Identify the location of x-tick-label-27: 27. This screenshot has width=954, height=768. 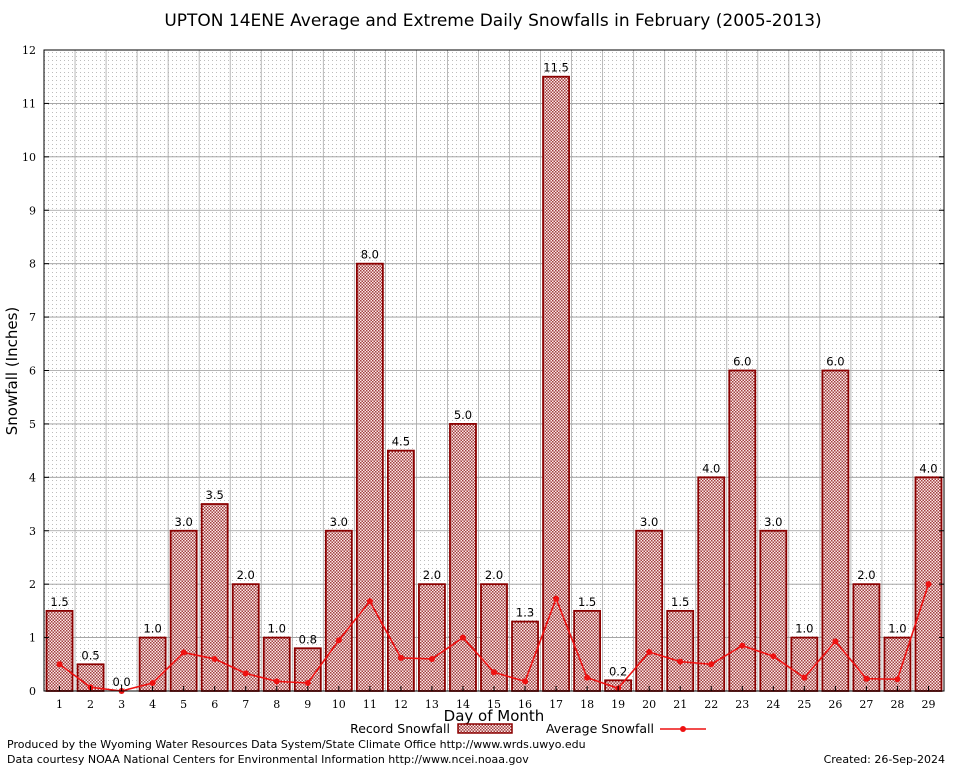
(866, 704).